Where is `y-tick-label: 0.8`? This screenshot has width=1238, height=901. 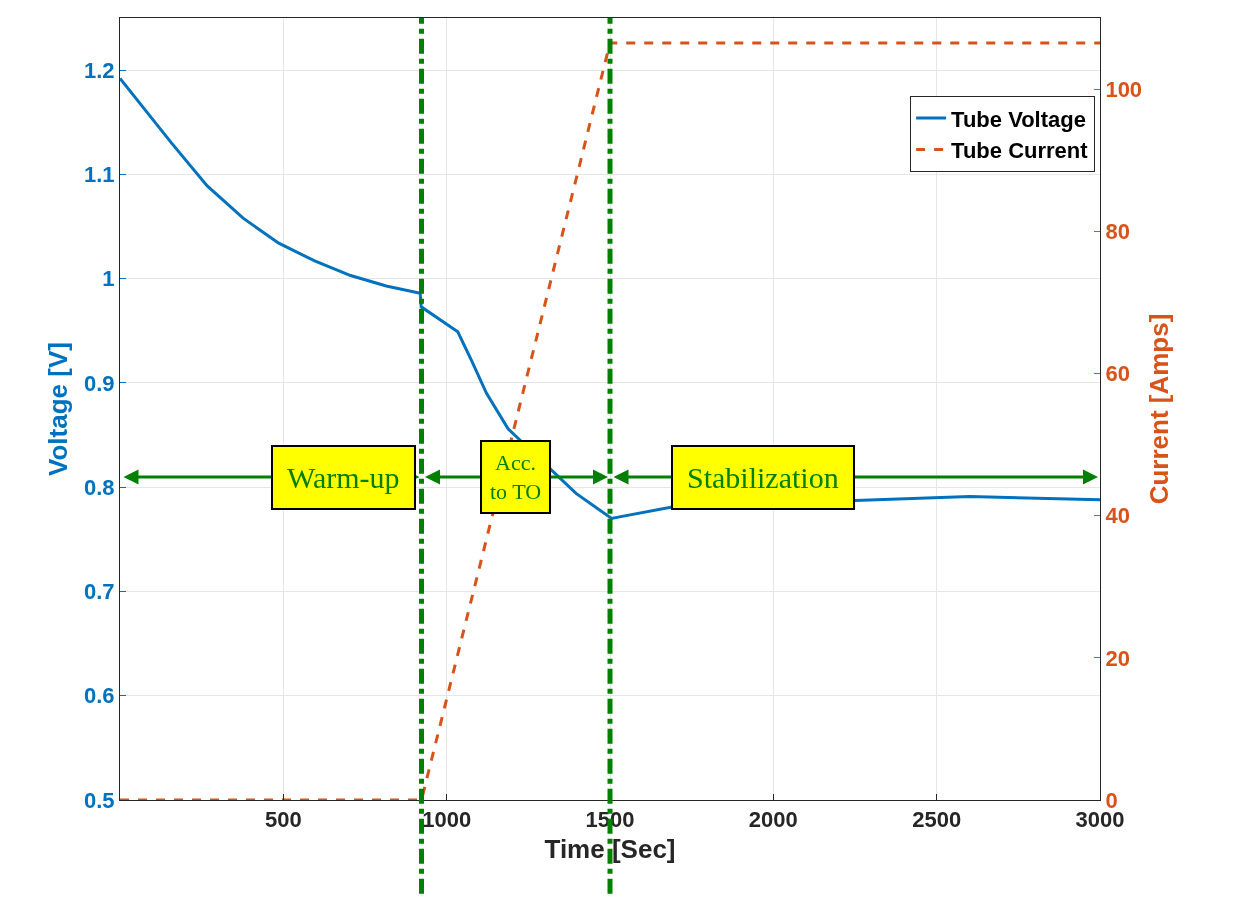
y-tick-label: 0.8 is located at coordinates (99, 487).